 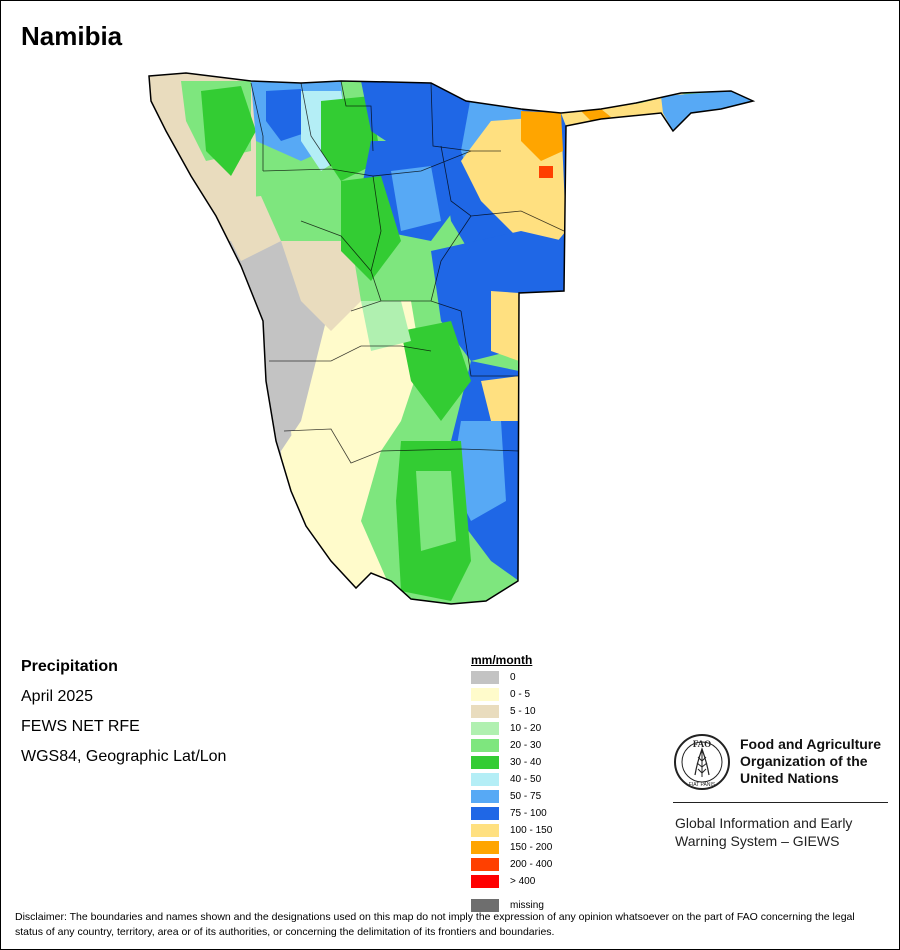 I want to click on region-boundaries, so click(x=407, y=272).